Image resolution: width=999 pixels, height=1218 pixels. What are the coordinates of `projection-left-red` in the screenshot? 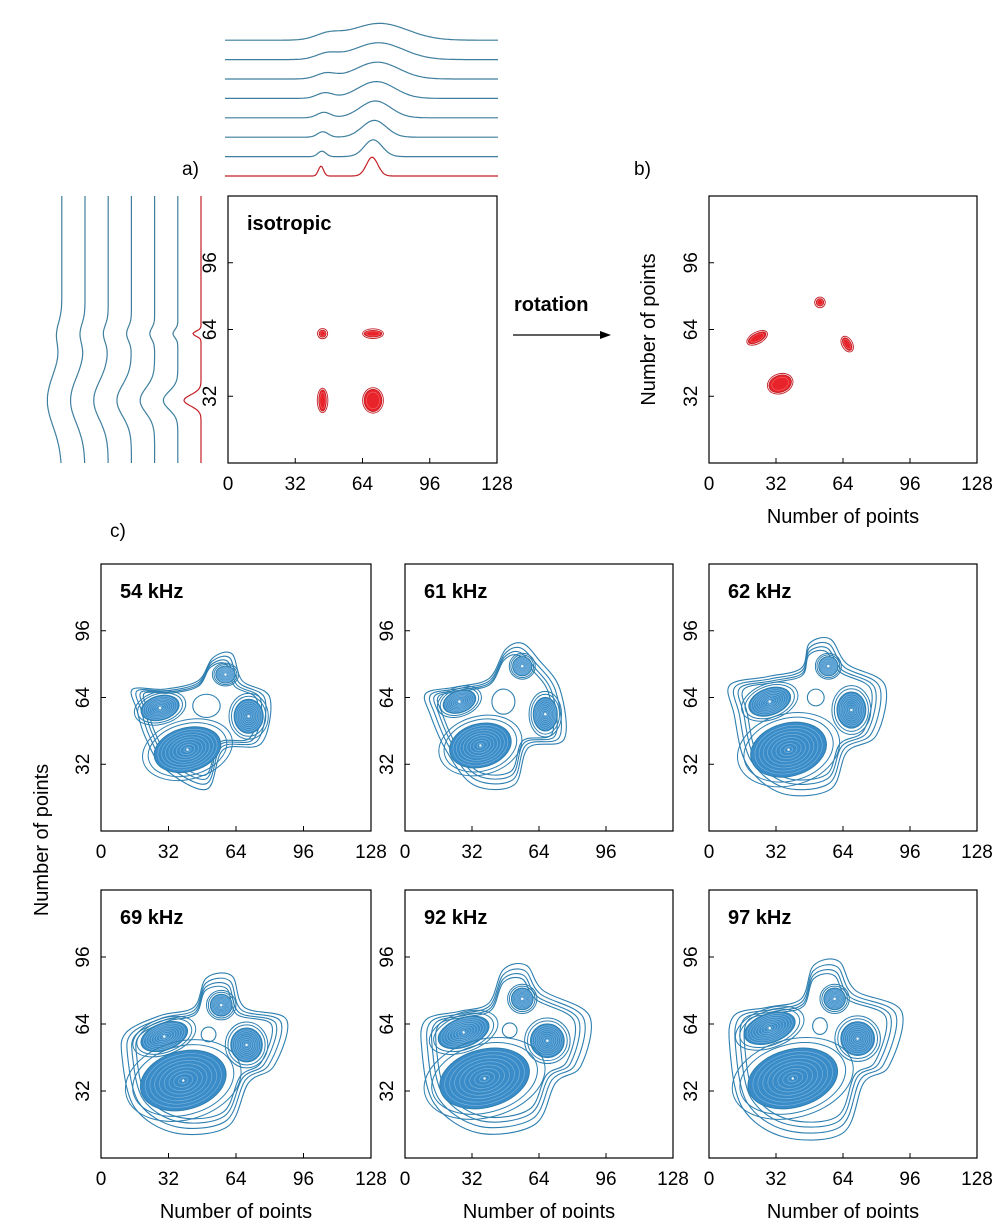 It's located at (192, 329).